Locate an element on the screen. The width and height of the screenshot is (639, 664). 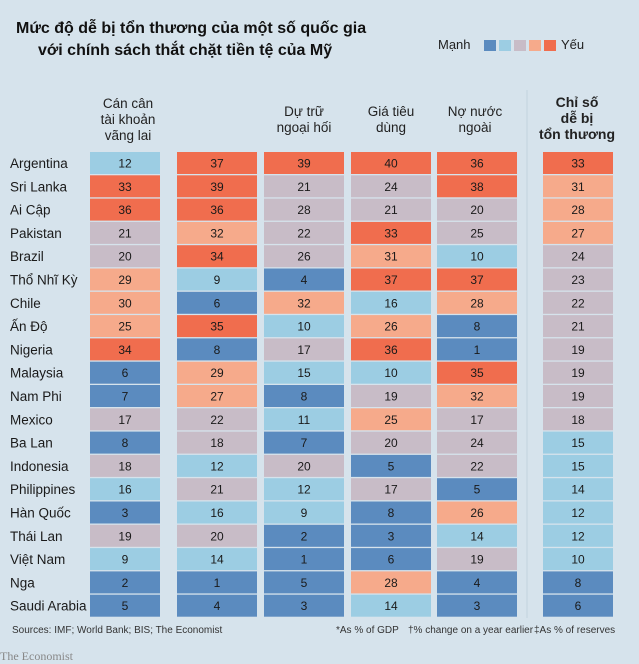
header-line: Nợ nước is located at coordinates (475, 111).